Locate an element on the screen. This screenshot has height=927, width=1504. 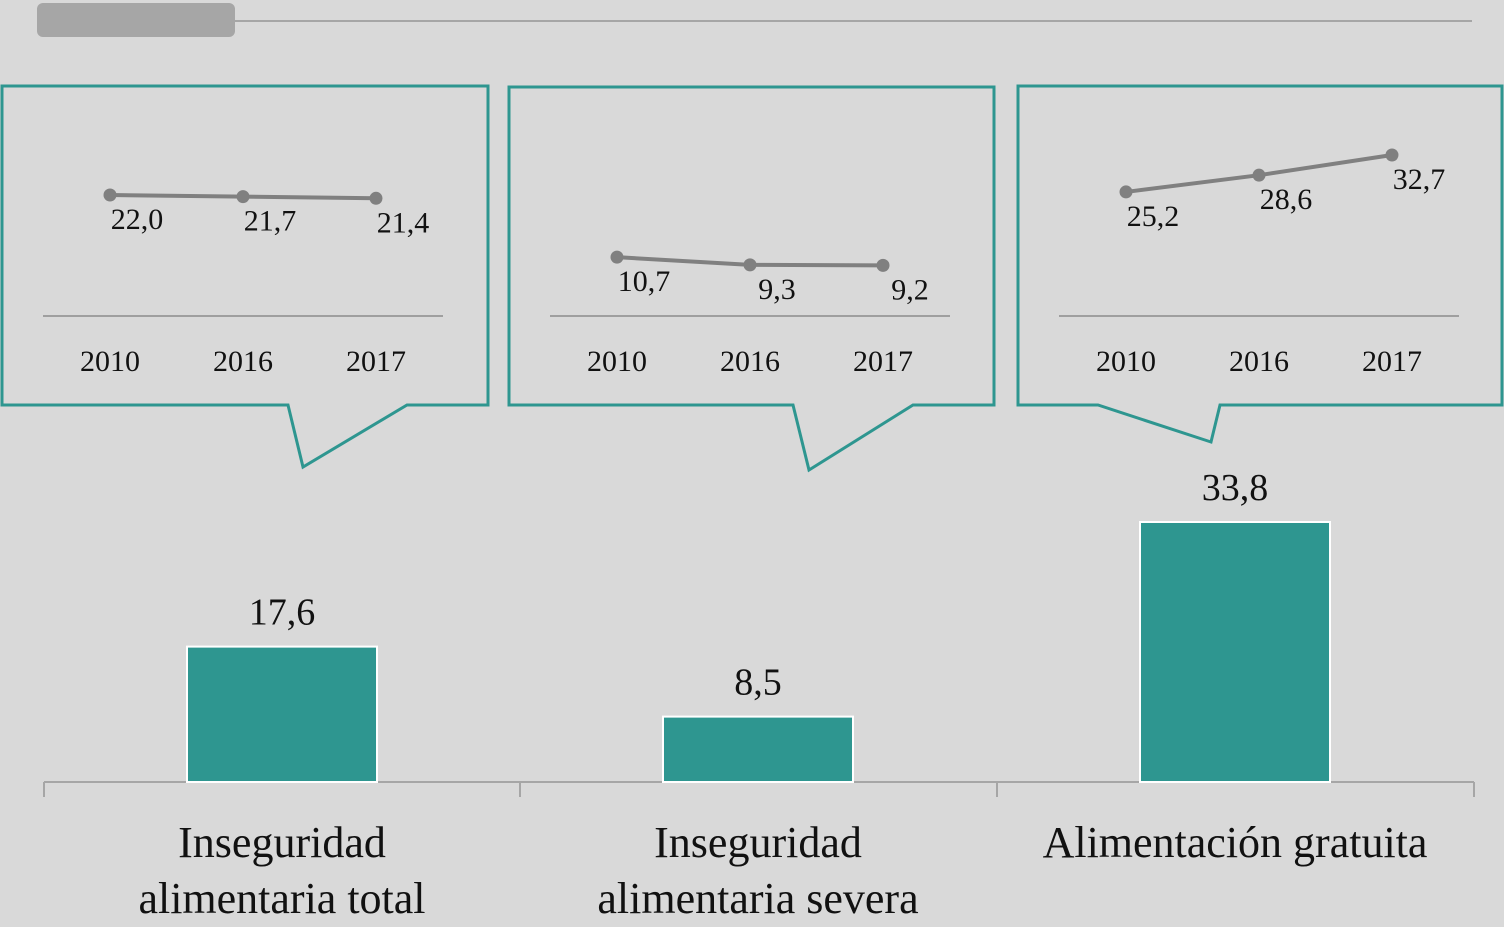
category-label: Inseguridad alimentaria severa is located at coordinates (758, 870).